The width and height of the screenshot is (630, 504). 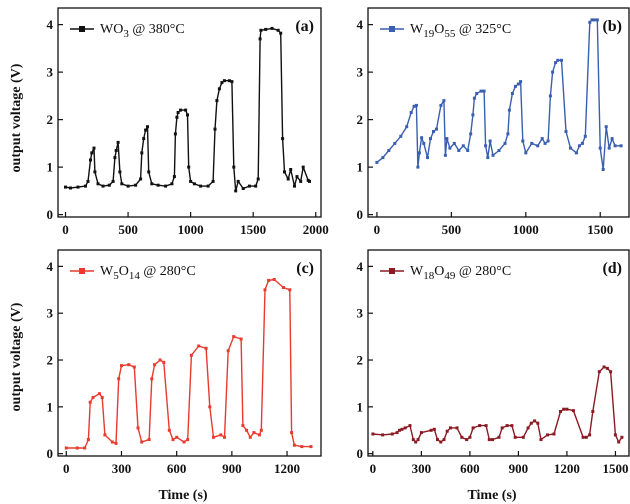 What do you see at coordinates (360, 453) in the screenshot?
I see `y-tick-label: 0` at bounding box center [360, 453].